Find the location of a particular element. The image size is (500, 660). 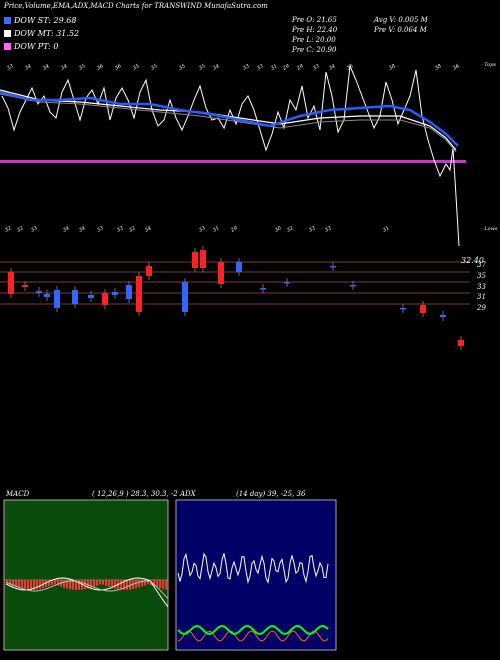

bottom-label-12: 30 is located at coordinates (278, 229).